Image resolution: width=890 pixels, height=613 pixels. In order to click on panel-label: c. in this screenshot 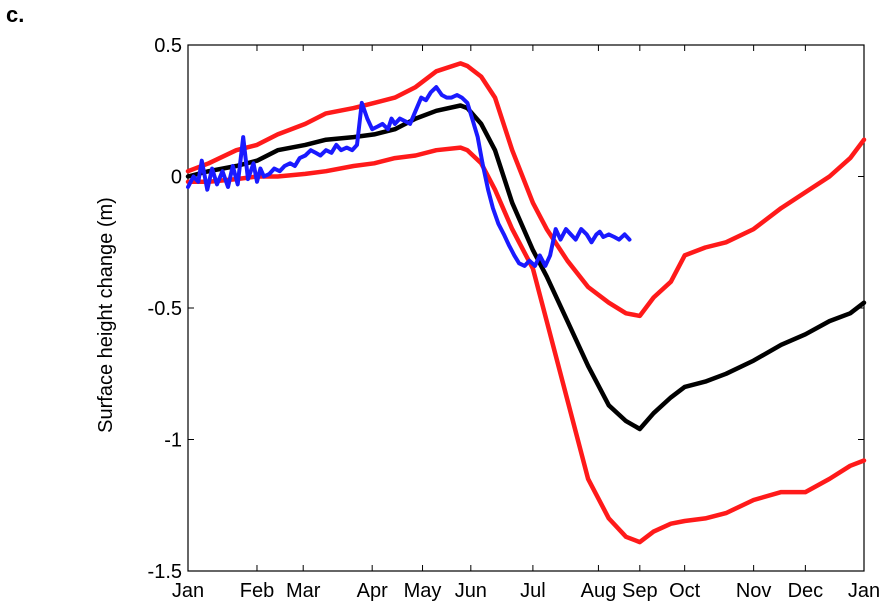, I will do `click(15, 14)`.